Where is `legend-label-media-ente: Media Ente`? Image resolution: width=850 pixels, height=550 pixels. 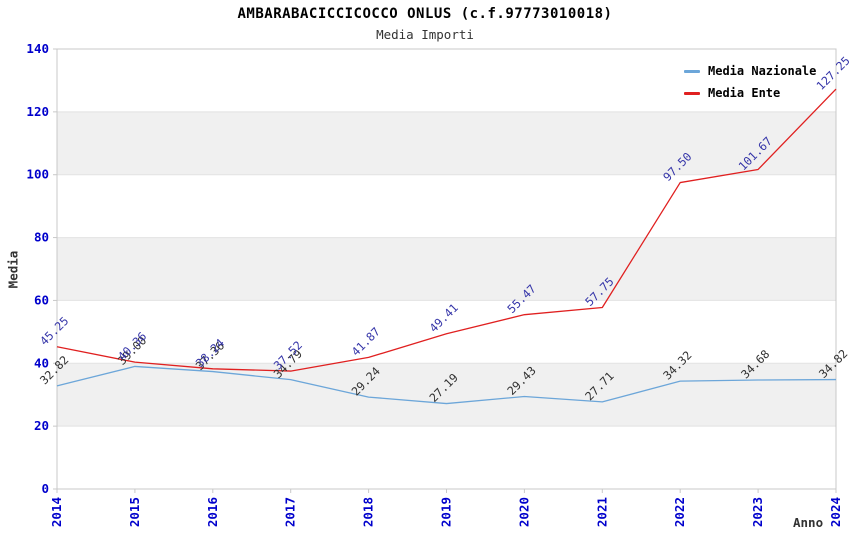
legend-label-media-ente: Media Ente is located at coordinates (744, 93).